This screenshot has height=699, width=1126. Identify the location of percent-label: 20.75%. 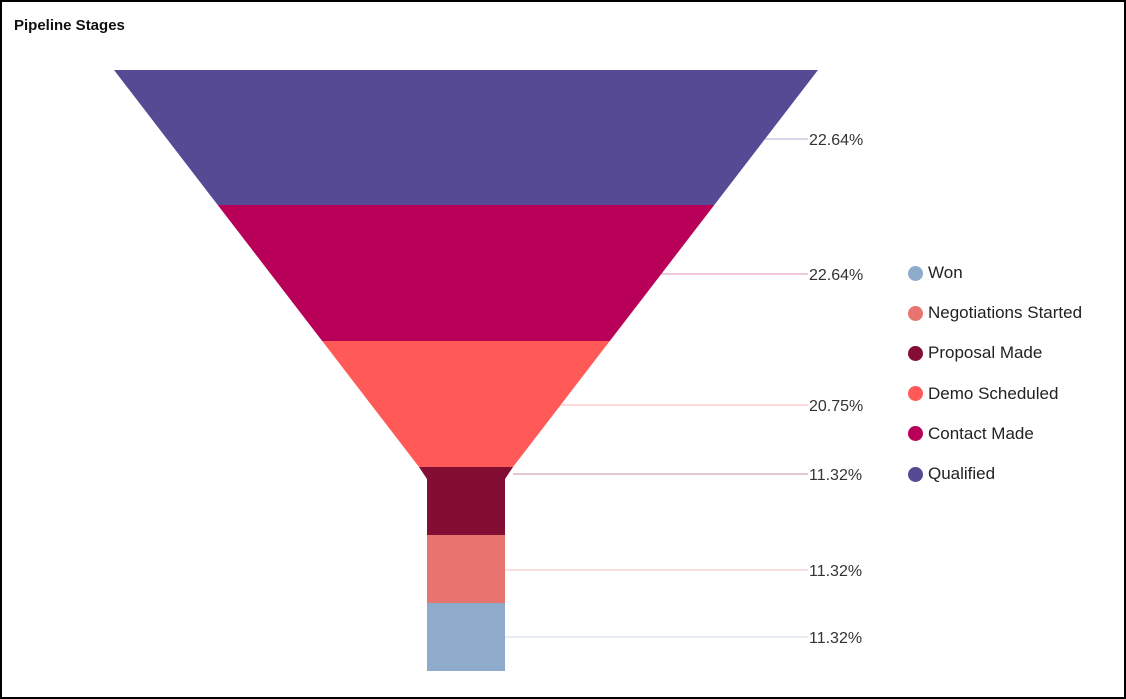
(836, 406).